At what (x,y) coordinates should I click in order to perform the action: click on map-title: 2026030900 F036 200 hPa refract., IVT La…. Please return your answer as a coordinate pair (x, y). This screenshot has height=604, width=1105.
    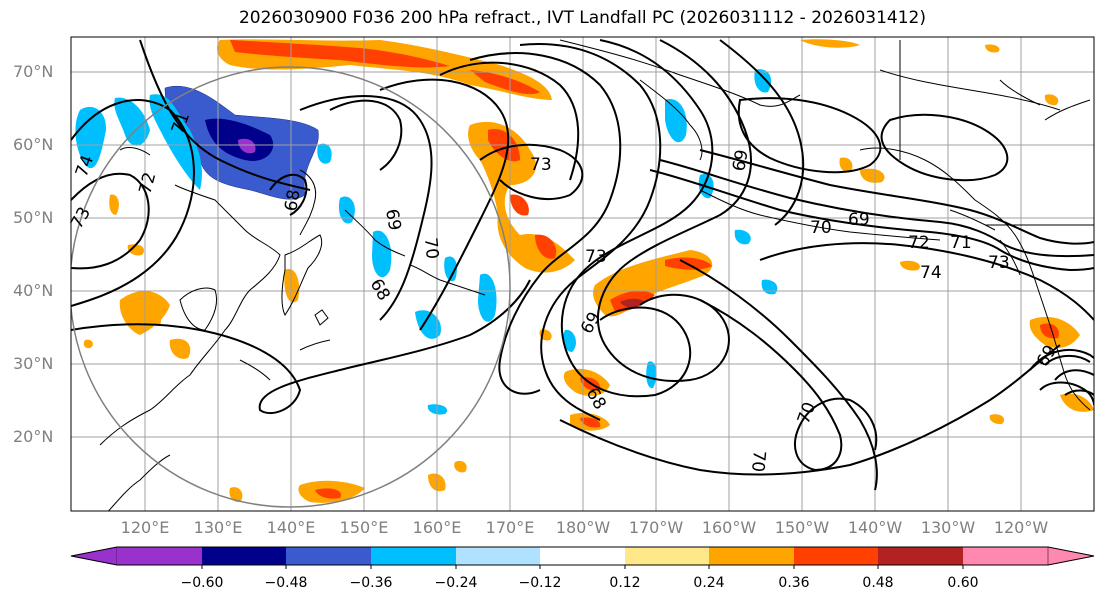
    Looking at the image, I should click on (582, 18).